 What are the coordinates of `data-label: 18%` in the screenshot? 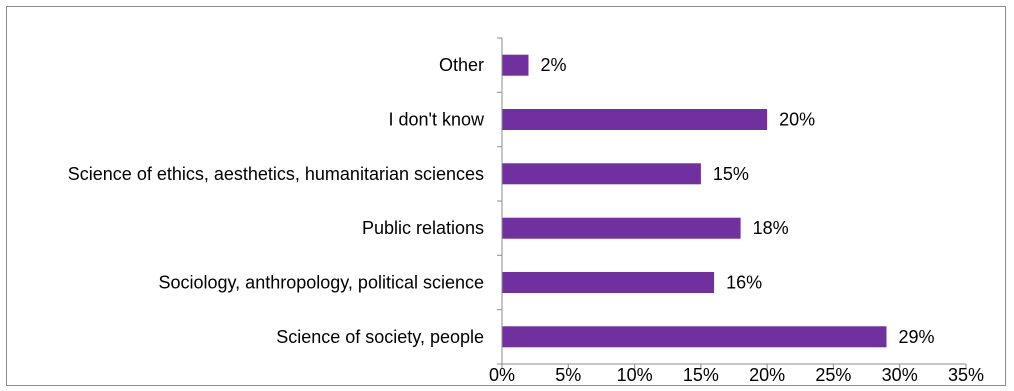 It's located at (771, 228).